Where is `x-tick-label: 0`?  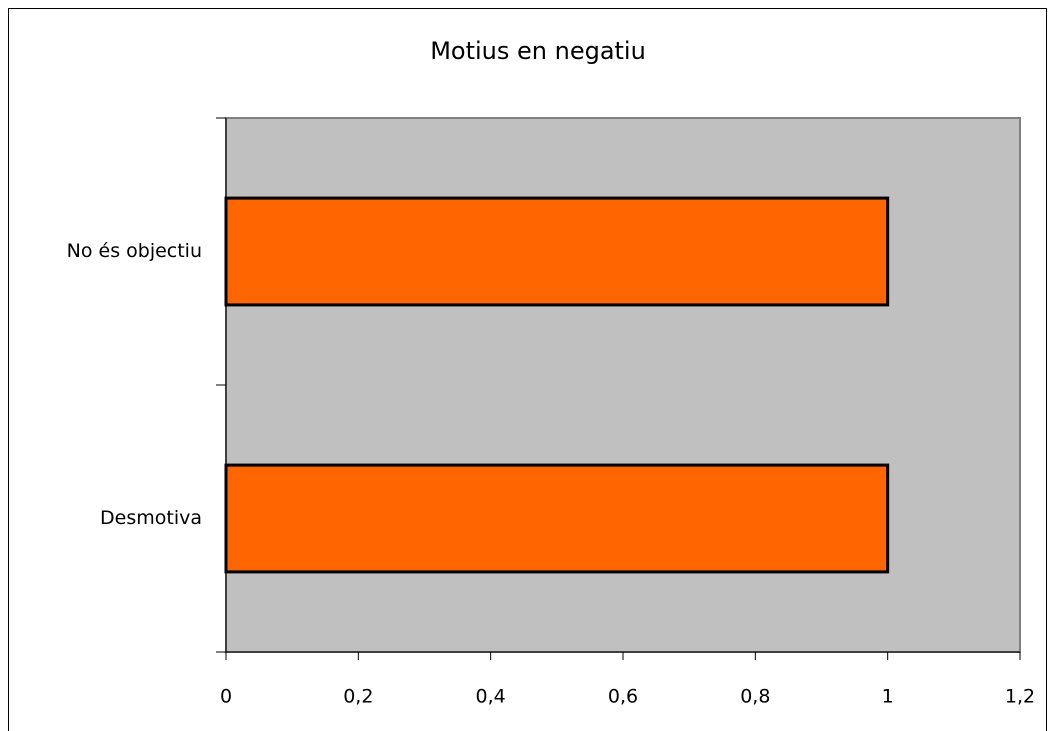
x-tick-label: 0 is located at coordinates (226, 697).